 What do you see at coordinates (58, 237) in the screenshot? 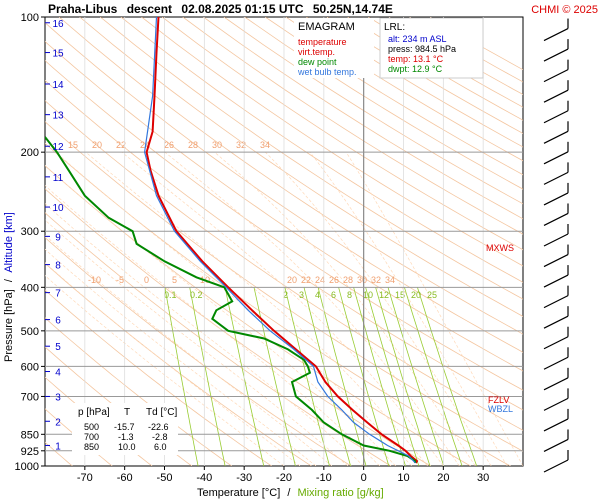
I see `altitude-label: 9` at bounding box center [58, 237].